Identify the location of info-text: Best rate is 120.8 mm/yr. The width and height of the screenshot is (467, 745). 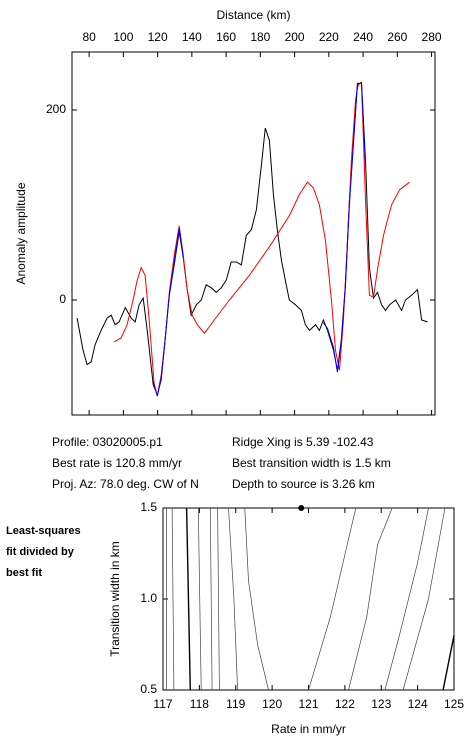
(117, 463).